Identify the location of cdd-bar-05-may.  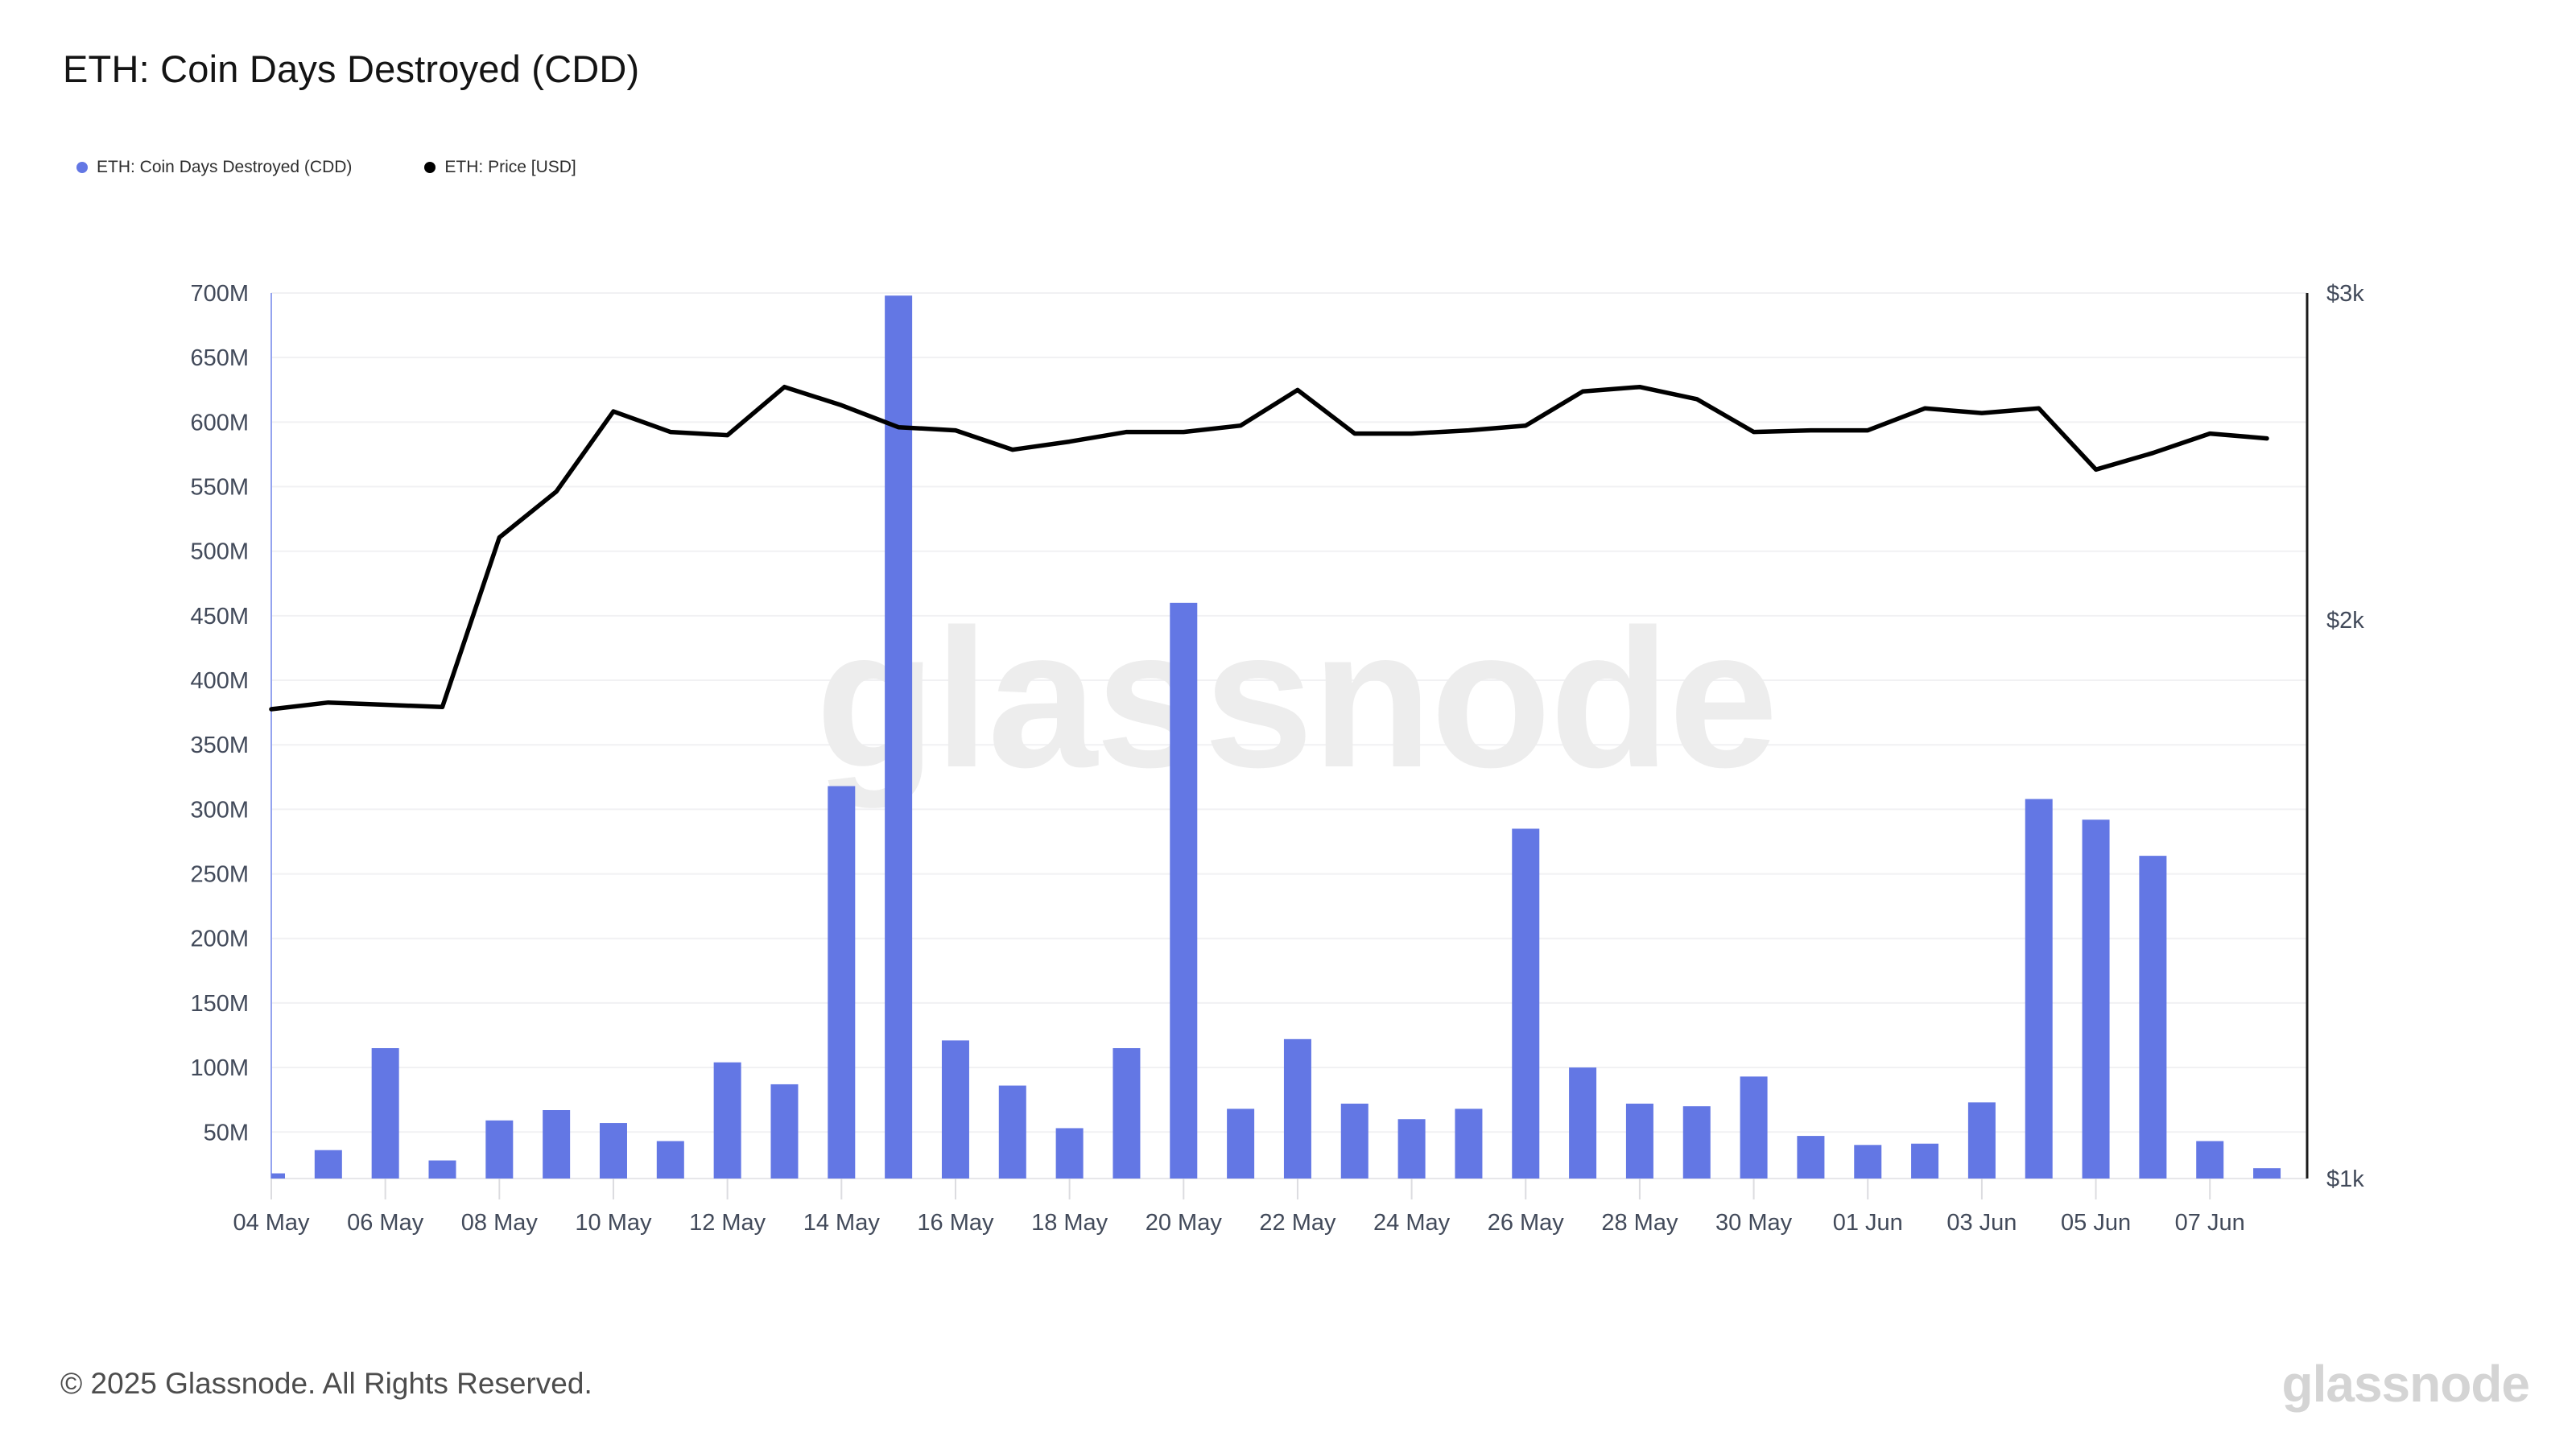
(328, 1164).